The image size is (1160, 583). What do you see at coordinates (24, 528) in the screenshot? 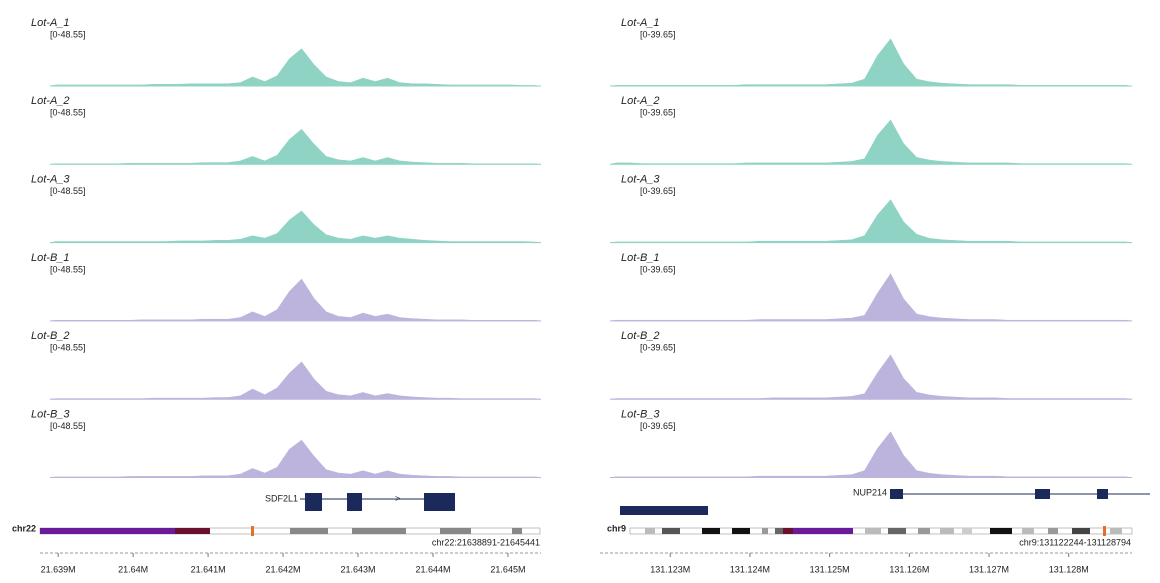
I see `chromosome-label: chr22` at bounding box center [24, 528].